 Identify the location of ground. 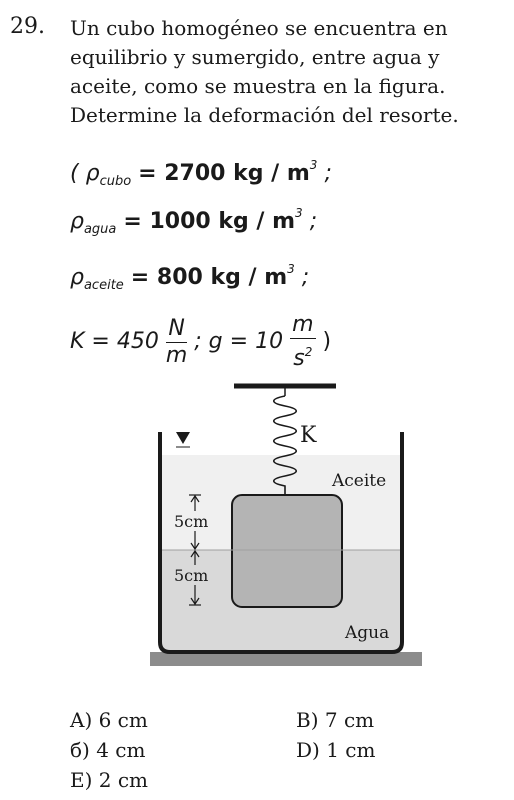
(286, 659).